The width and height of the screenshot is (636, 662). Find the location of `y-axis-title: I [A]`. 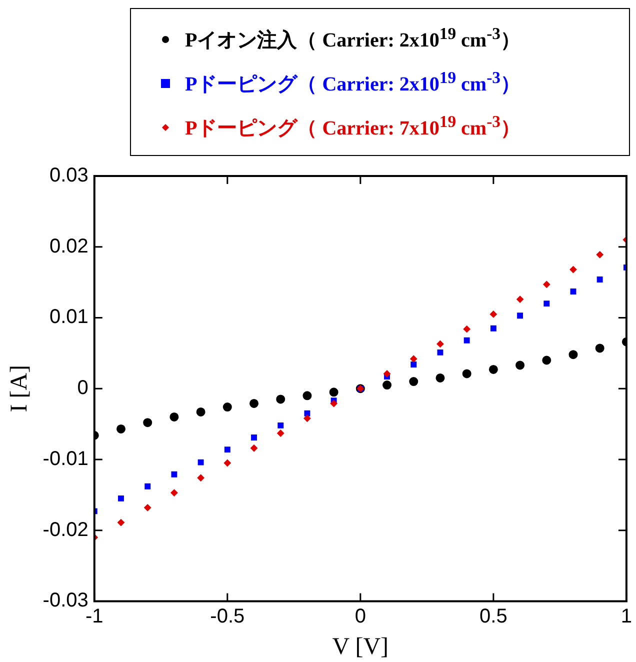

y-axis-title: I [A] is located at coordinates (19, 388).